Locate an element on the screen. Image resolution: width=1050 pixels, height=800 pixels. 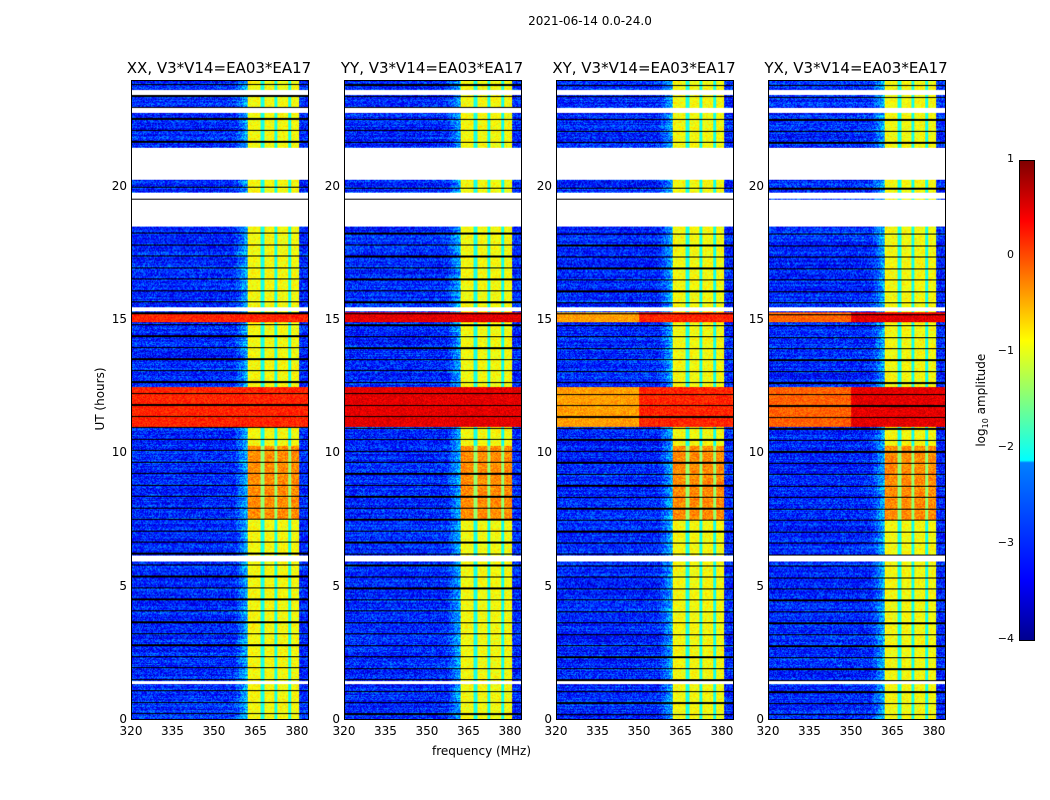
panel-title: YY, V3*V14=EA03*EA17 is located at coordinates (432, 68).